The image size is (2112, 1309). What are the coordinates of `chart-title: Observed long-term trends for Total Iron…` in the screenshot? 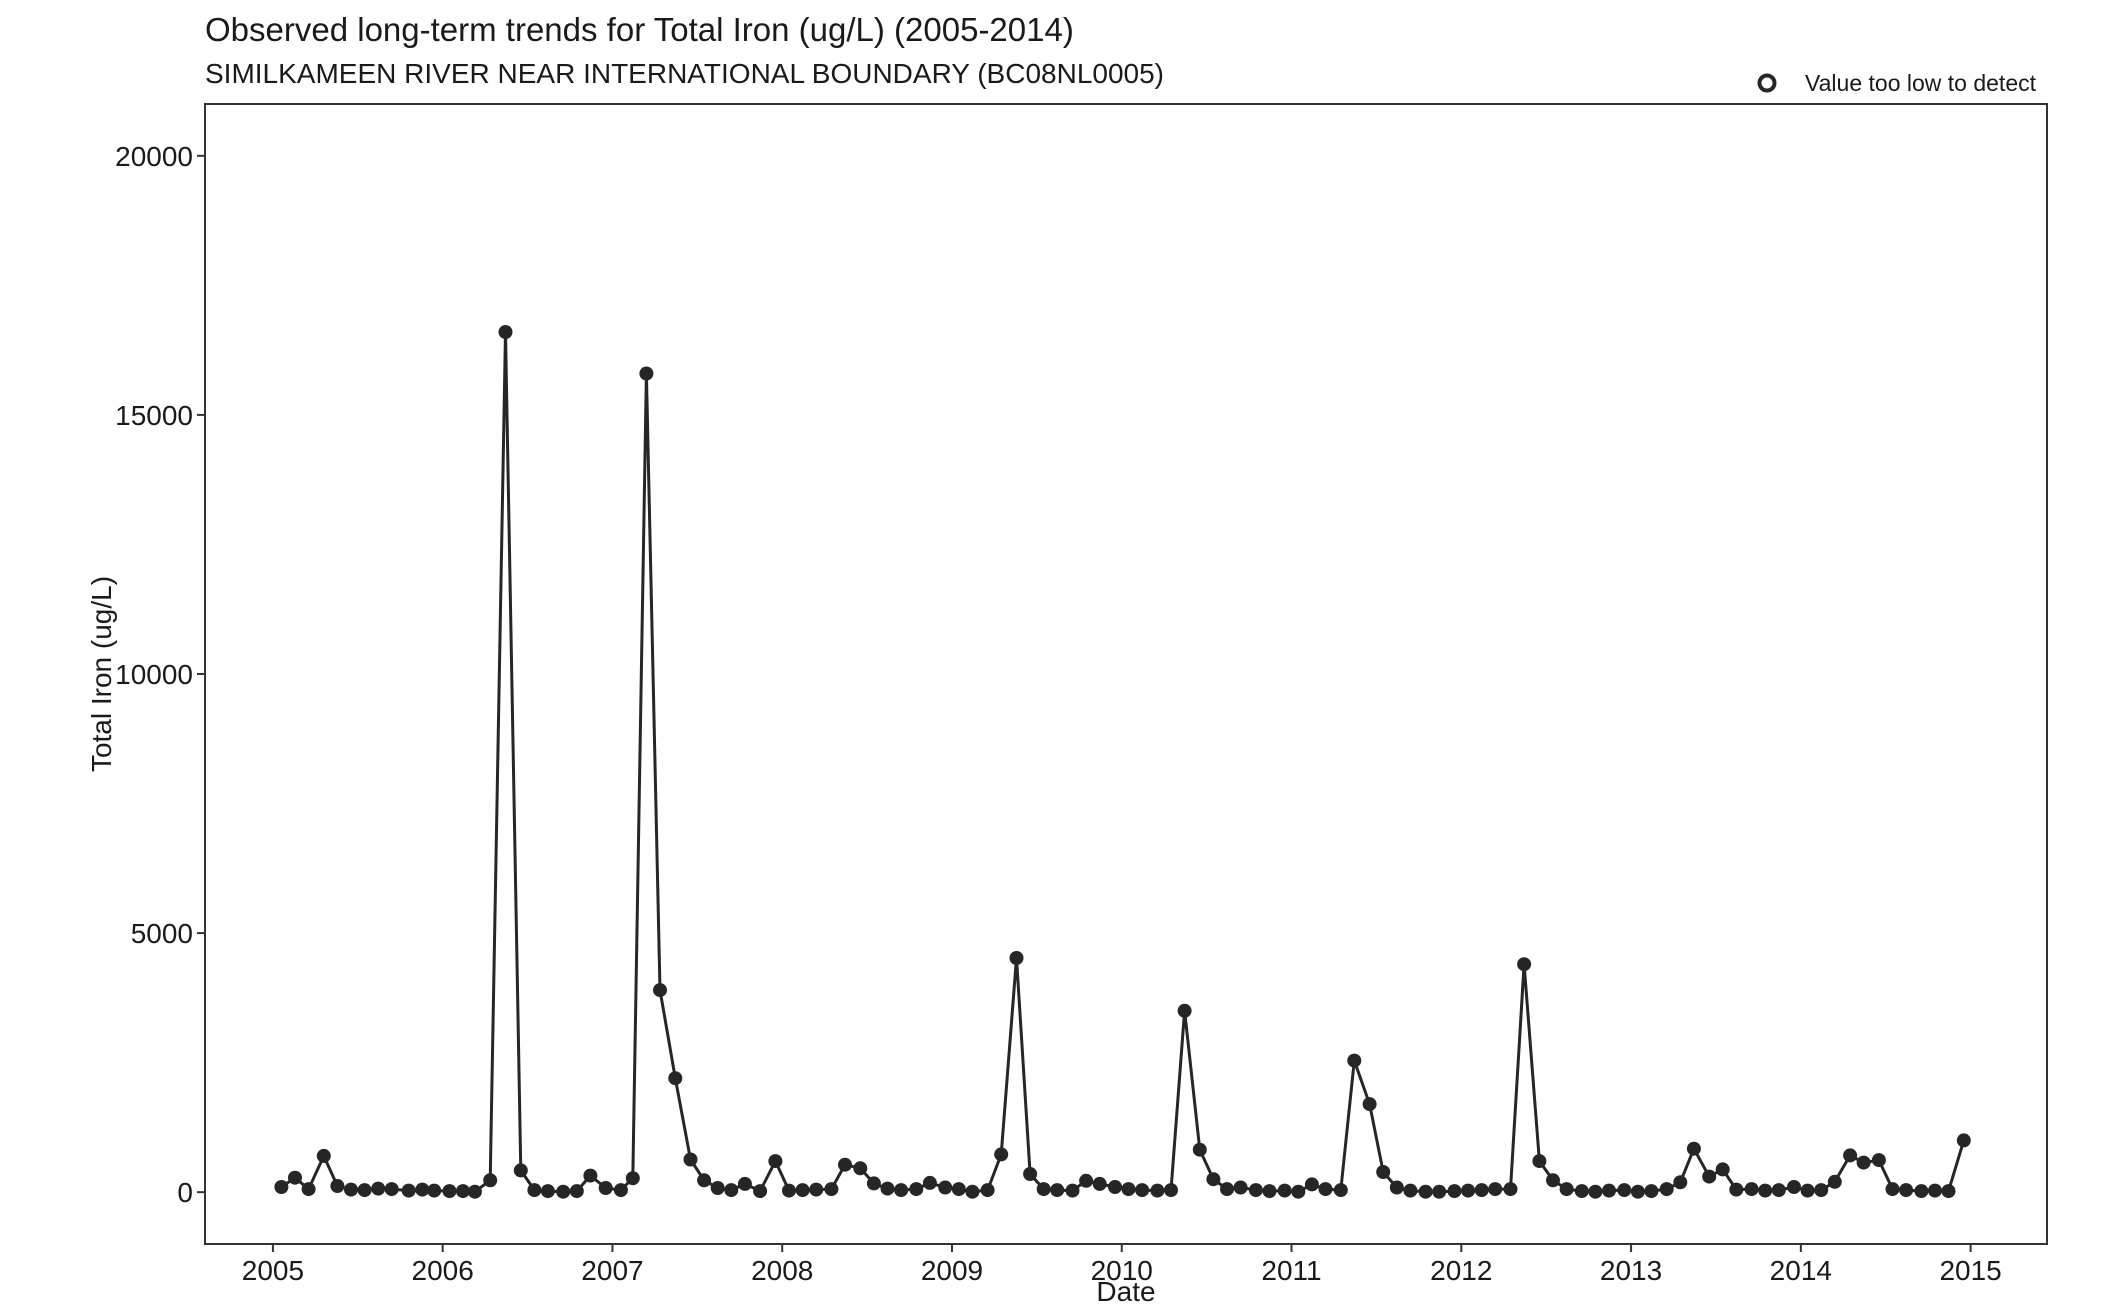 It's located at (639, 29).